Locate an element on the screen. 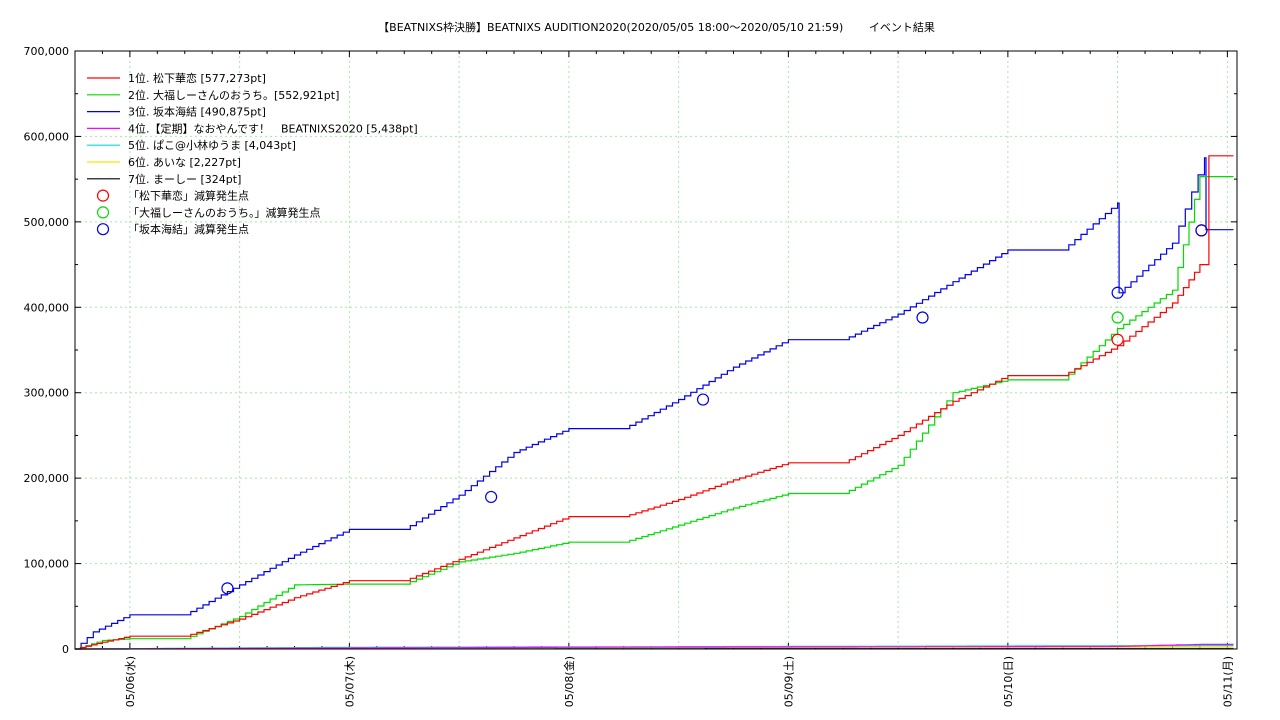 The image size is (1280, 720). x-tick-label: 05/10(日) is located at coordinates (1008, 681).